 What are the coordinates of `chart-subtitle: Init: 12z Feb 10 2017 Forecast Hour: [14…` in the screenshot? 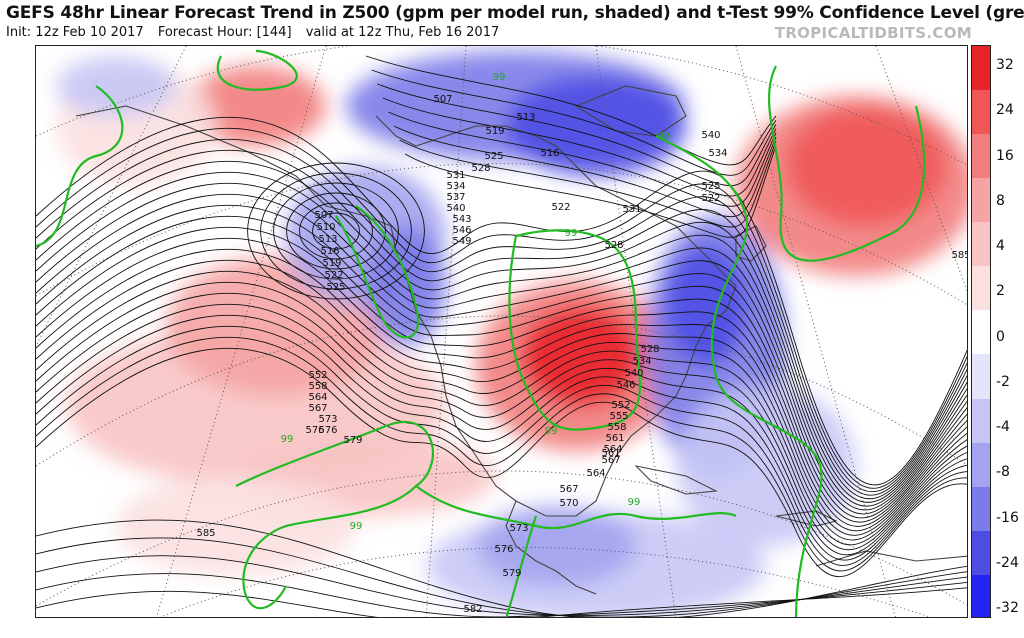 It's located at (257, 32).